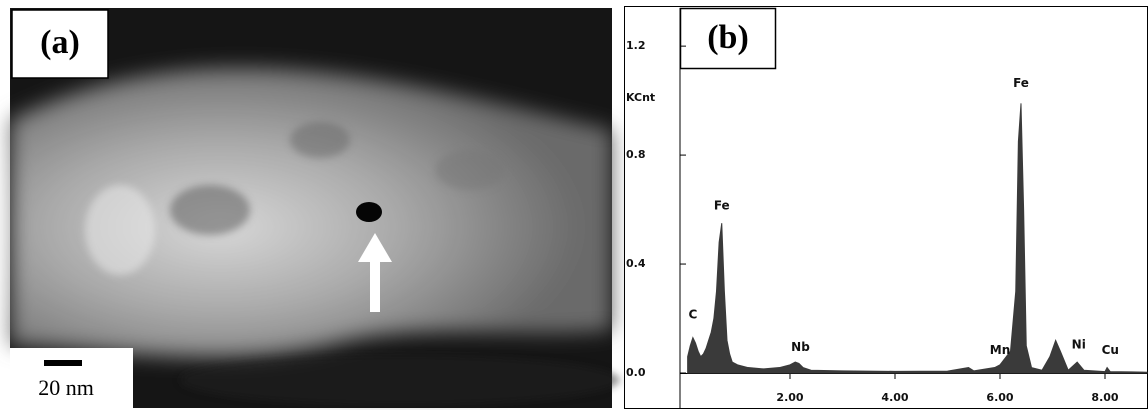 The image size is (1148, 410). What do you see at coordinates (999, 397) in the screenshot?
I see `x-tick-label: 6.00` at bounding box center [999, 397].